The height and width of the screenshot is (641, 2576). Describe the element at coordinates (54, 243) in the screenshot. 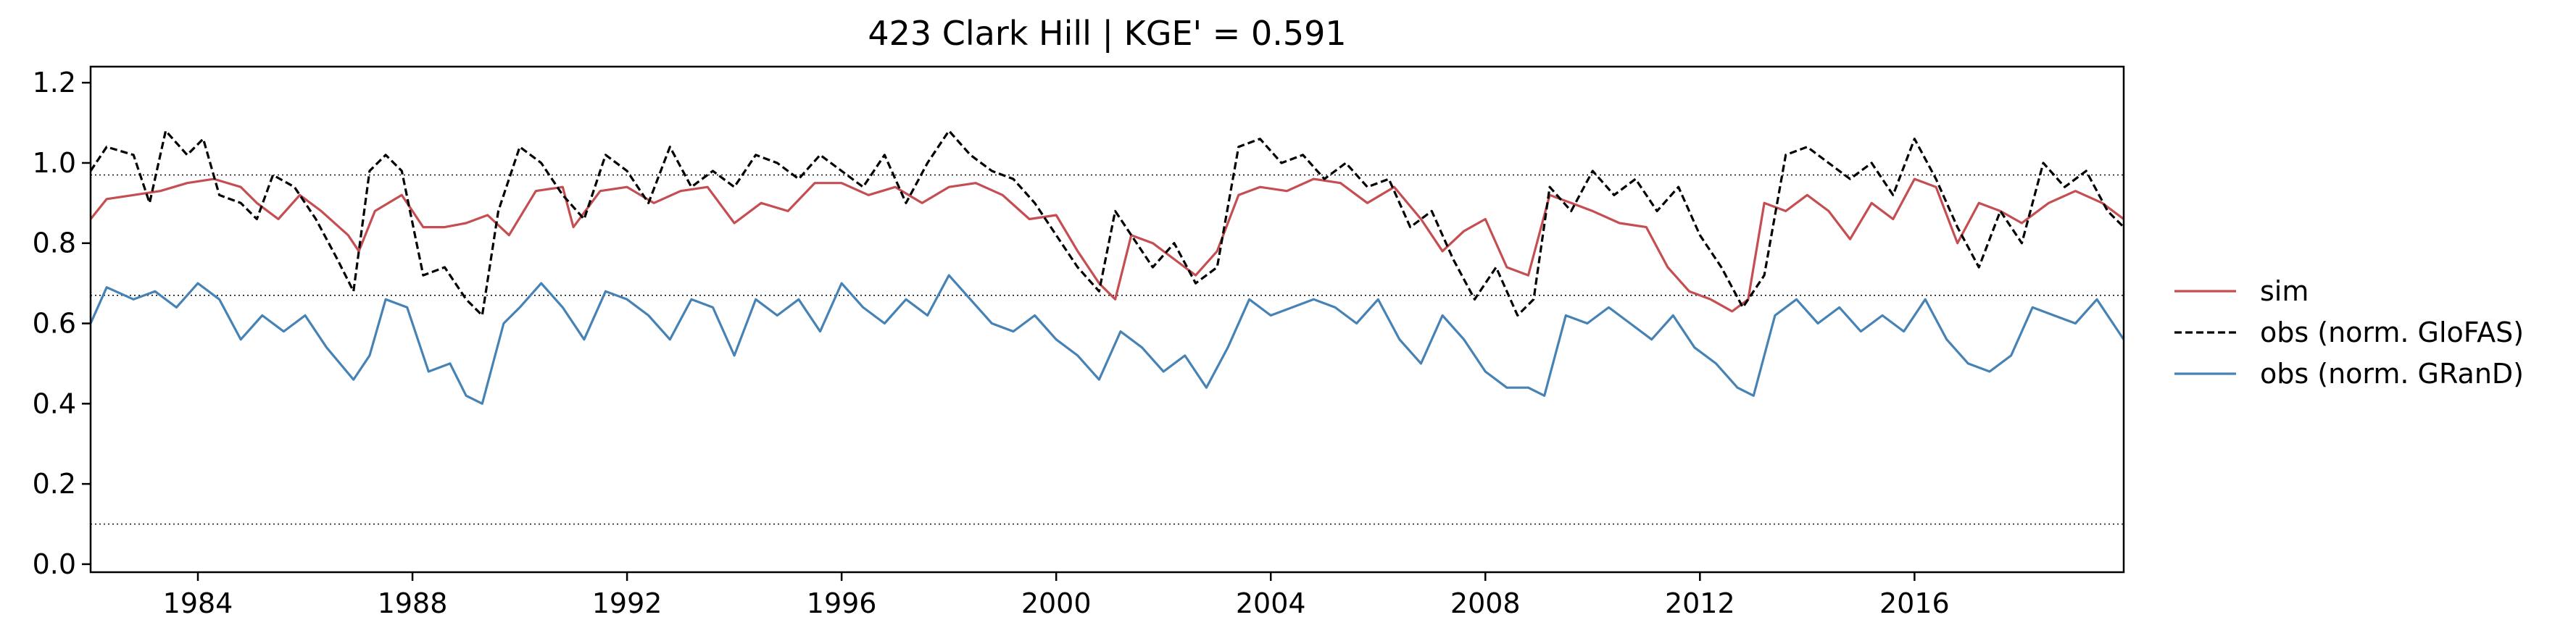

I see `y-tick-label: 0.8` at that location.